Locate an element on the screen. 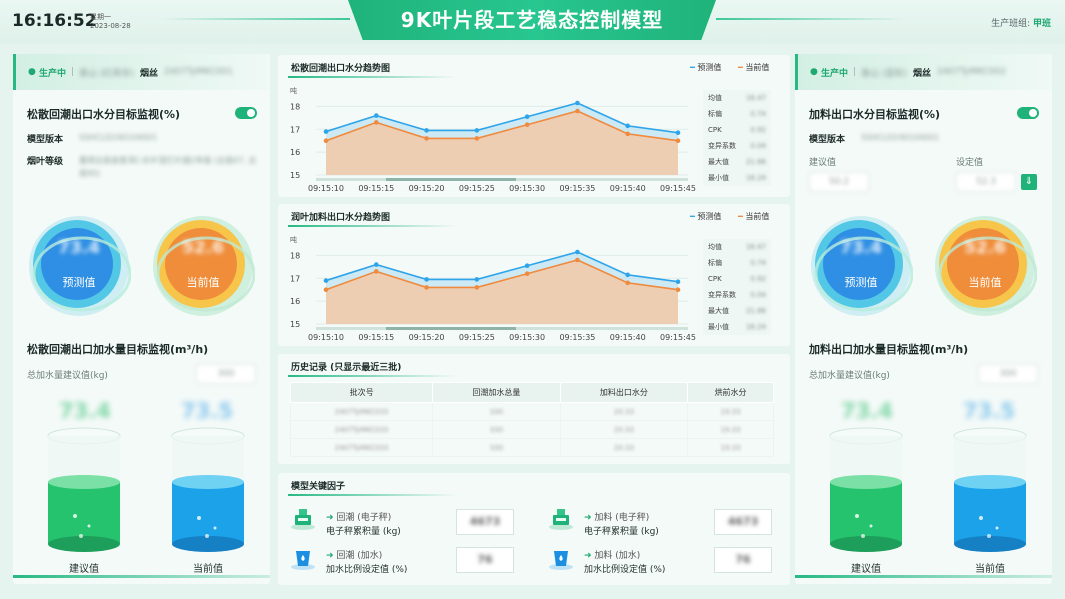  right-set-input: 52.3 is located at coordinates (986, 182).